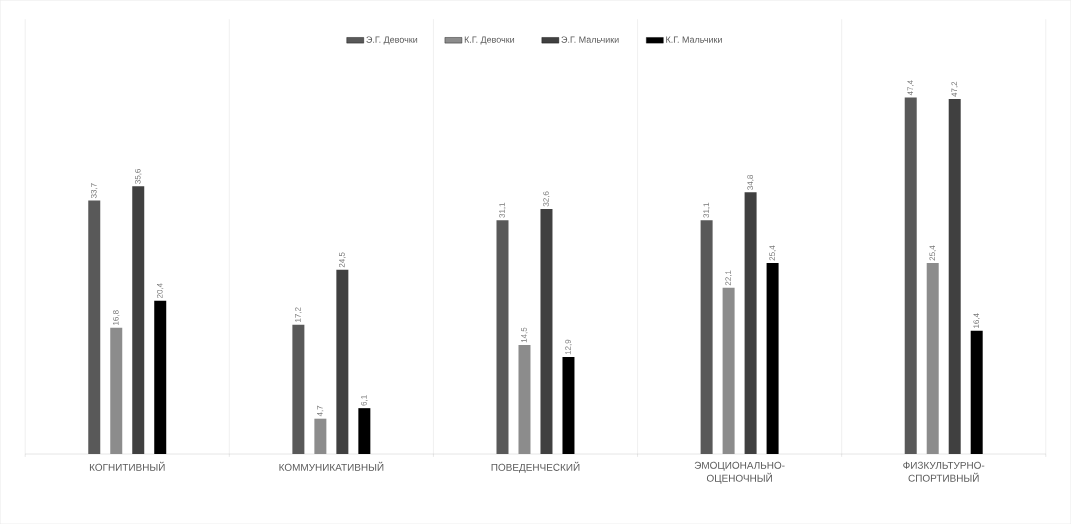  What do you see at coordinates (739, 472) in the screenshot?
I see `x-tick-label: ЭМОЦИОНАЛЬНО-ОЦЕНОЧНЫЙ` at bounding box center [739, 472].